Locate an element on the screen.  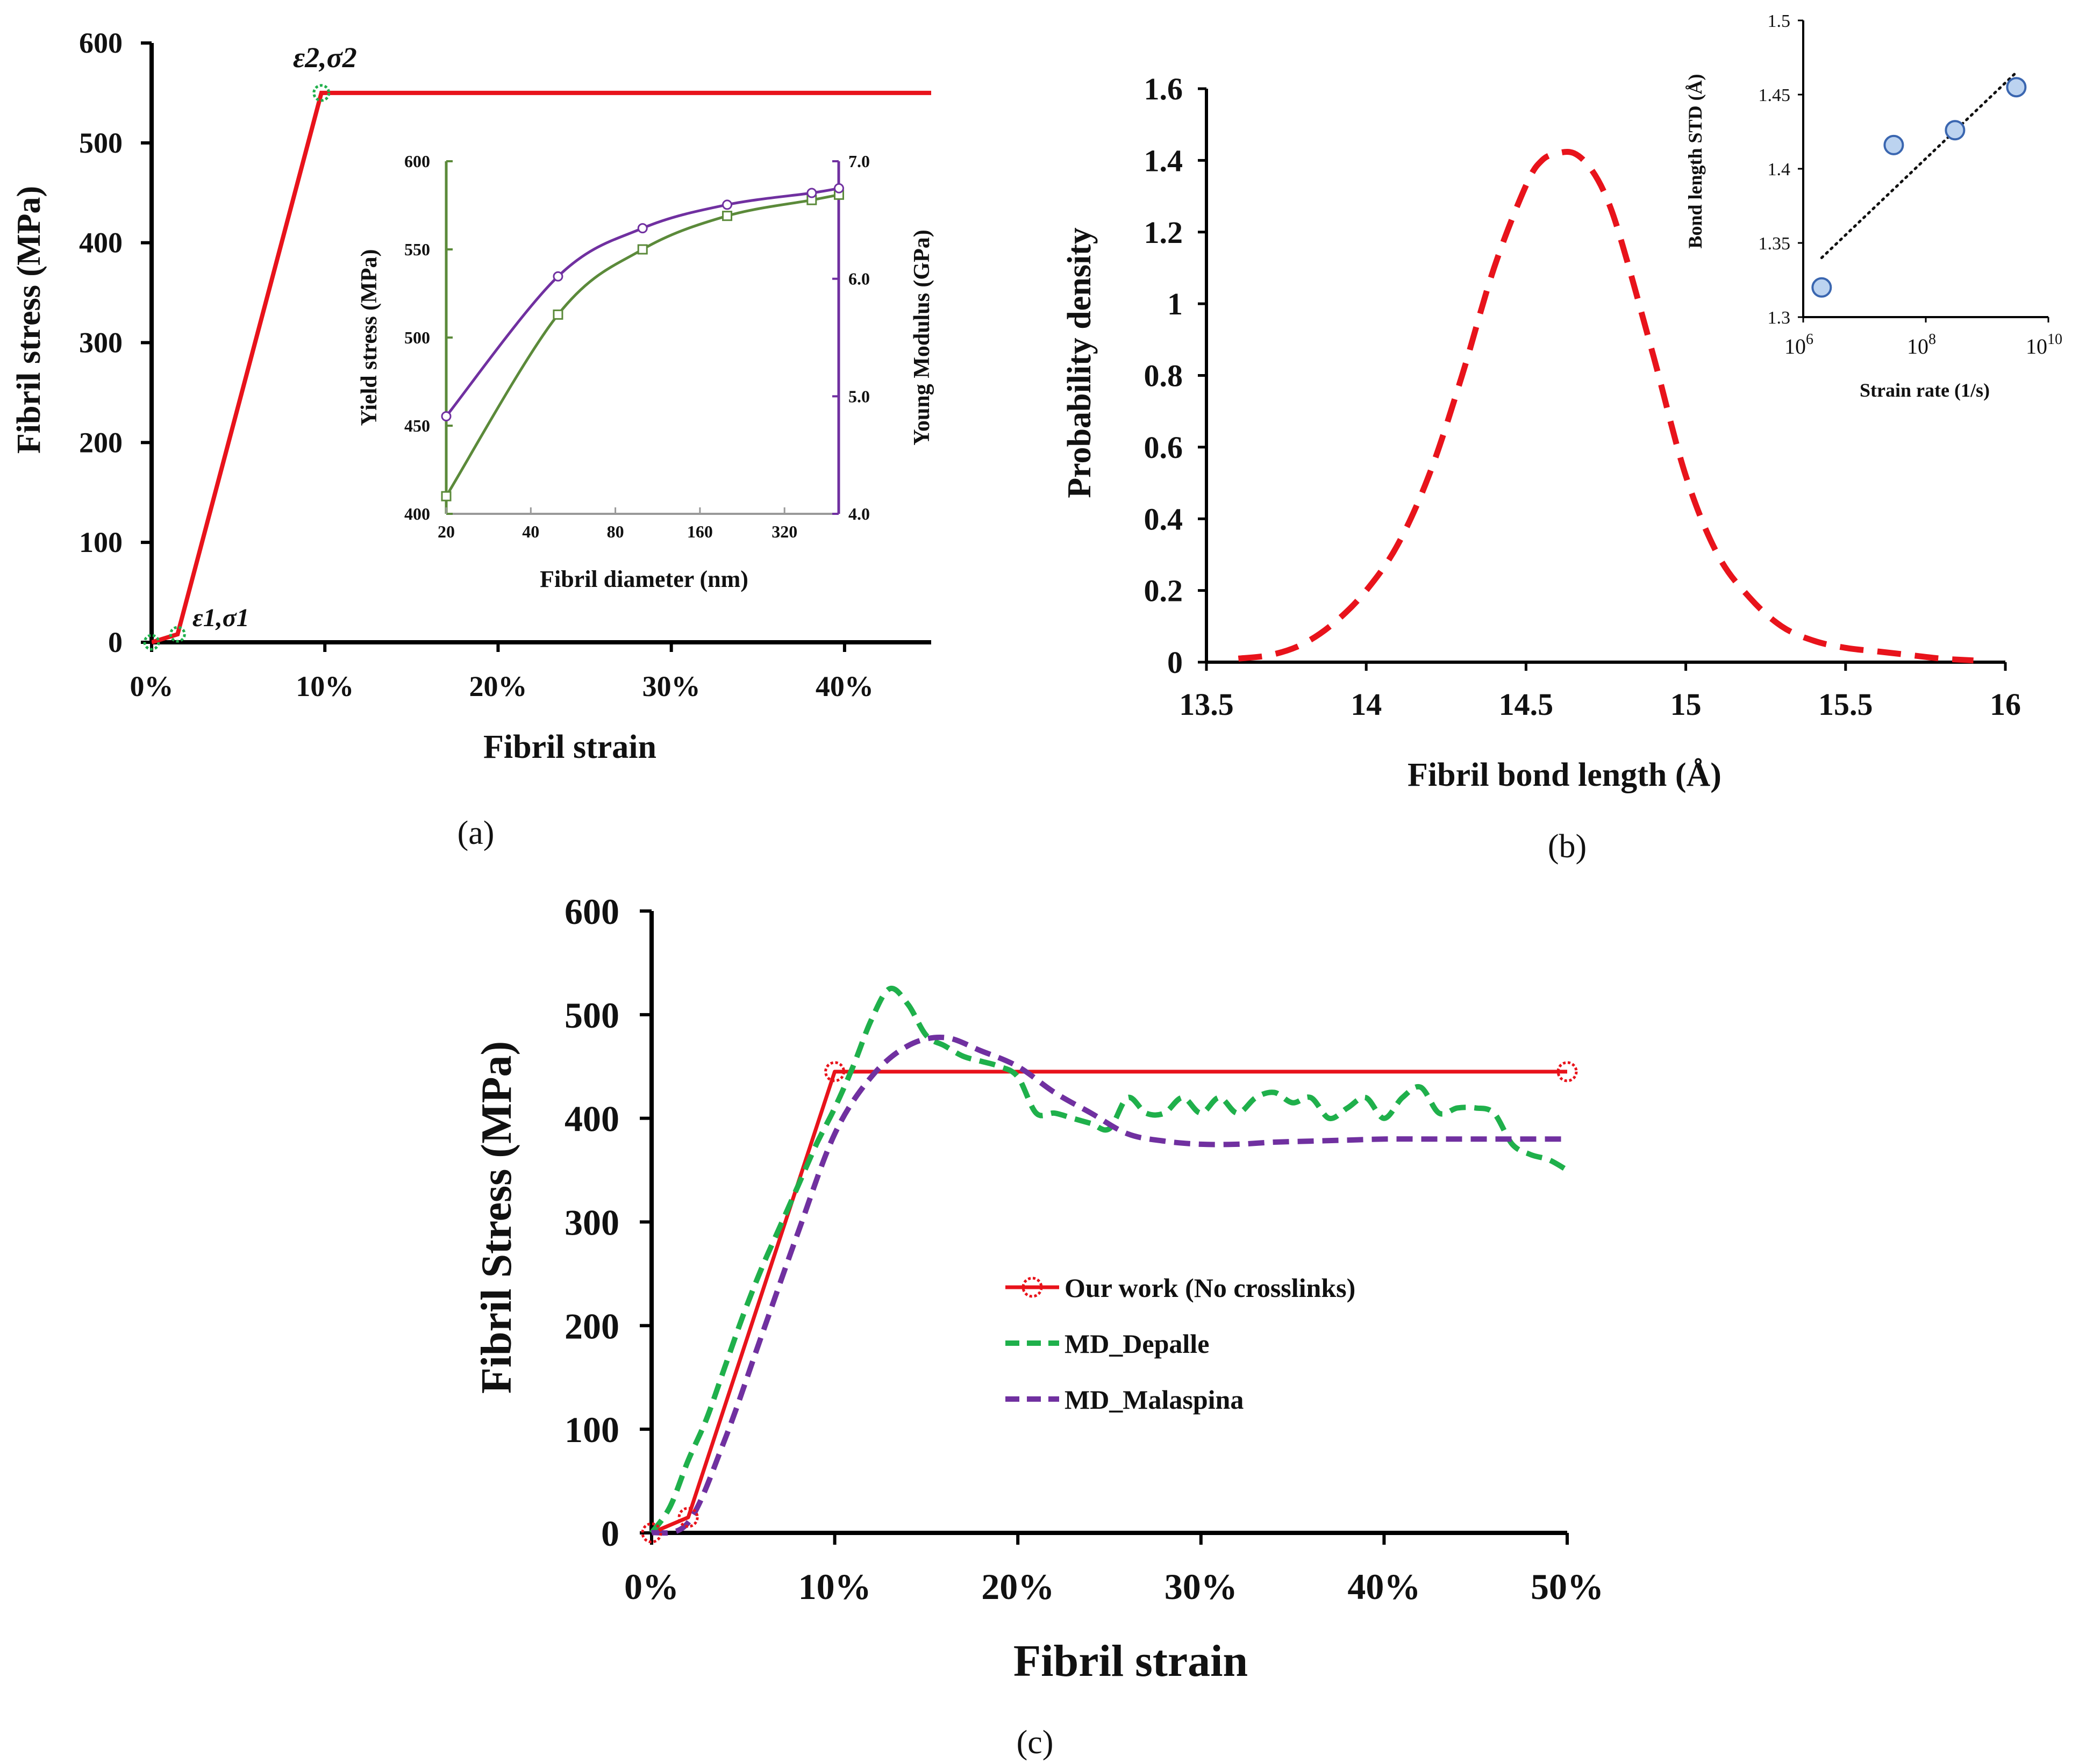
c-legend-label-our-work: Our work (No crosslinks) is located at coordinates (1210, 1288).